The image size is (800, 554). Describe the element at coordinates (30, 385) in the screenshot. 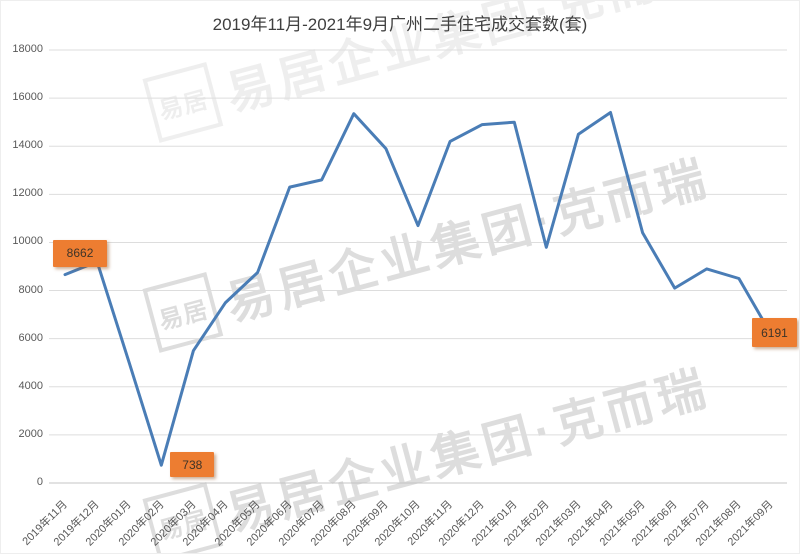

I see `y-axis-tick-label: 4000` at that location.